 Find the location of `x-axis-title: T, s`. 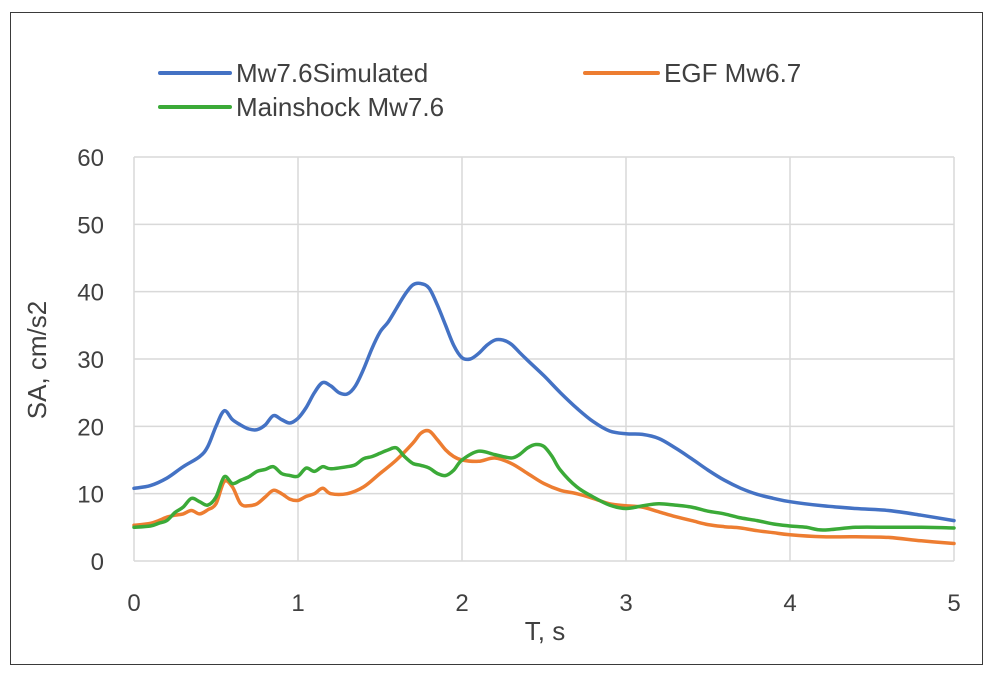

x-axis-title: T, s is located at coordinates (545, 631).